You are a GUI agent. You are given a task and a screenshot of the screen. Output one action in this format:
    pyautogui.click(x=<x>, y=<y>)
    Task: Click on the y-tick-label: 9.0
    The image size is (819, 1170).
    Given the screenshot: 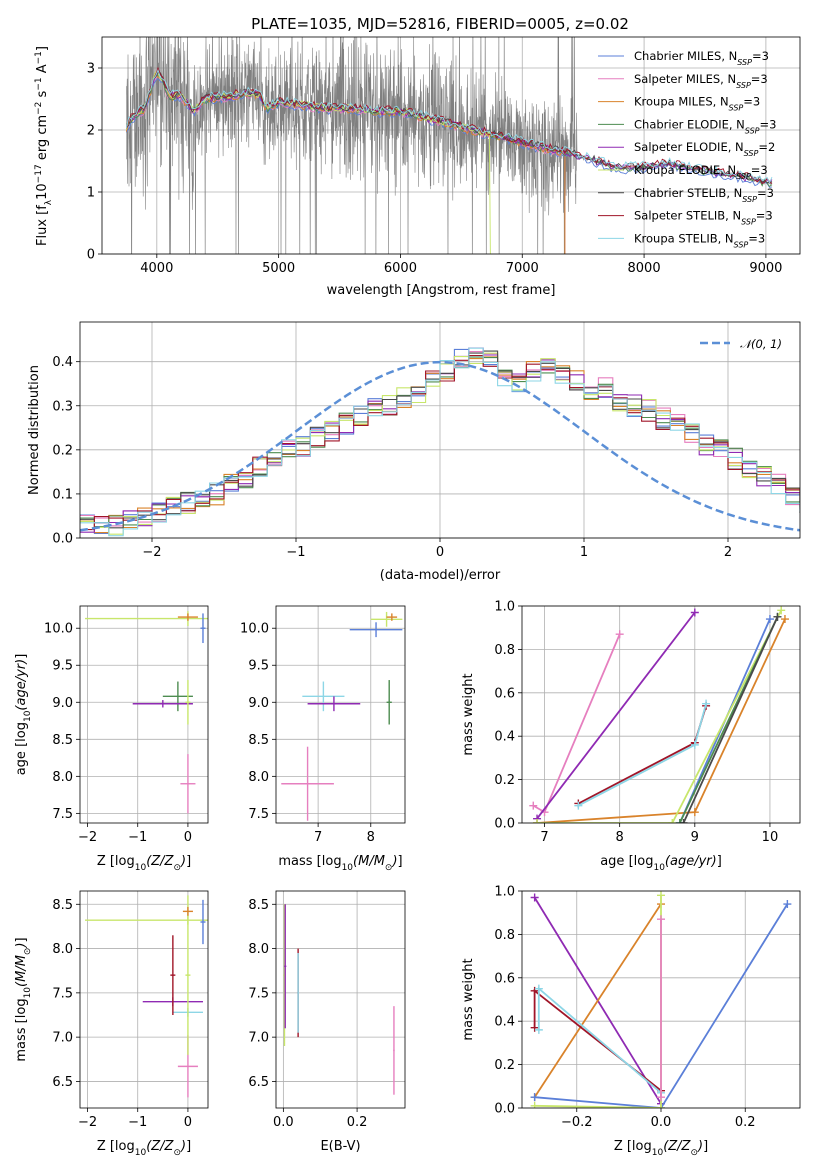 What is the action you would take?
    pyautogui.click(x=258, y=703)
    